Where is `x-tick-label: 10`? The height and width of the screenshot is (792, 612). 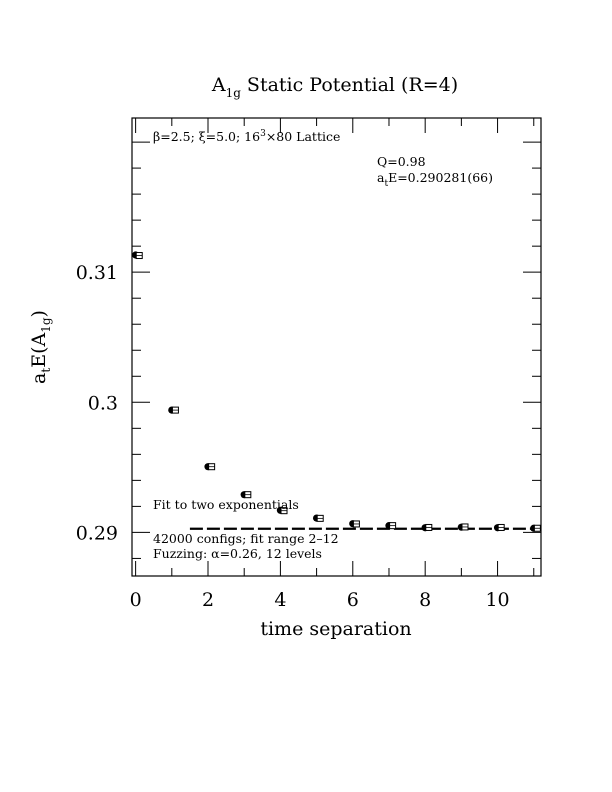 x-tick-label: 10 is located at coordinates (497, 600).